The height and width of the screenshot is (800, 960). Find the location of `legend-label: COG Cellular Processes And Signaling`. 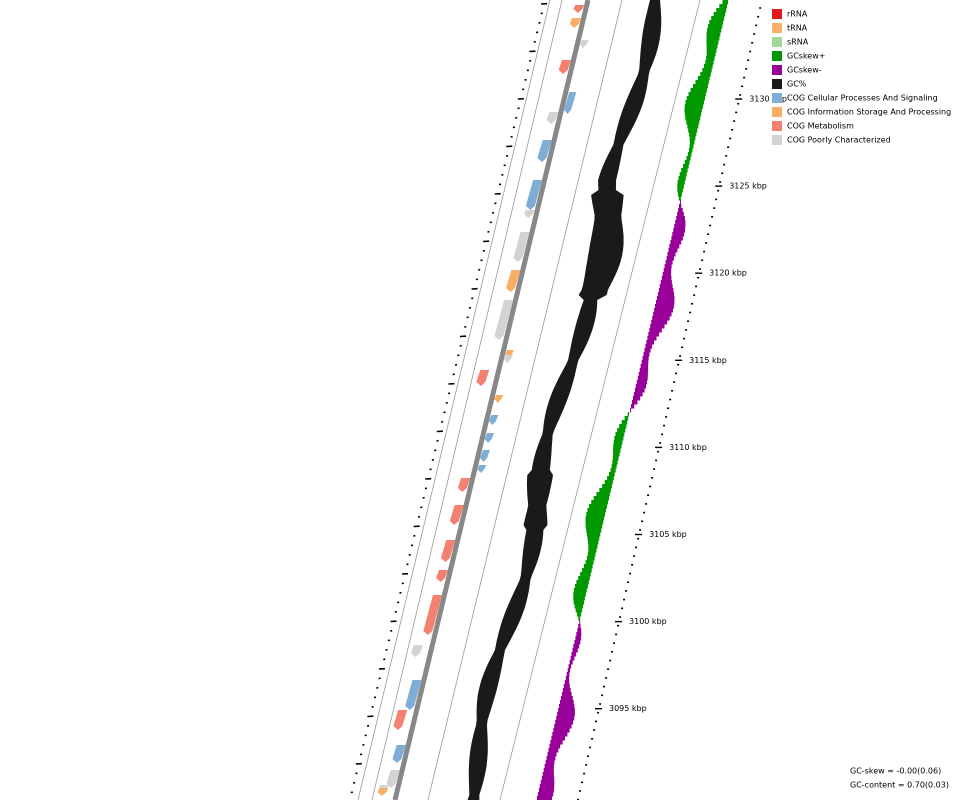

legend-label: COG Cellular Processes And Signaling is located at coordinates (862, 98).